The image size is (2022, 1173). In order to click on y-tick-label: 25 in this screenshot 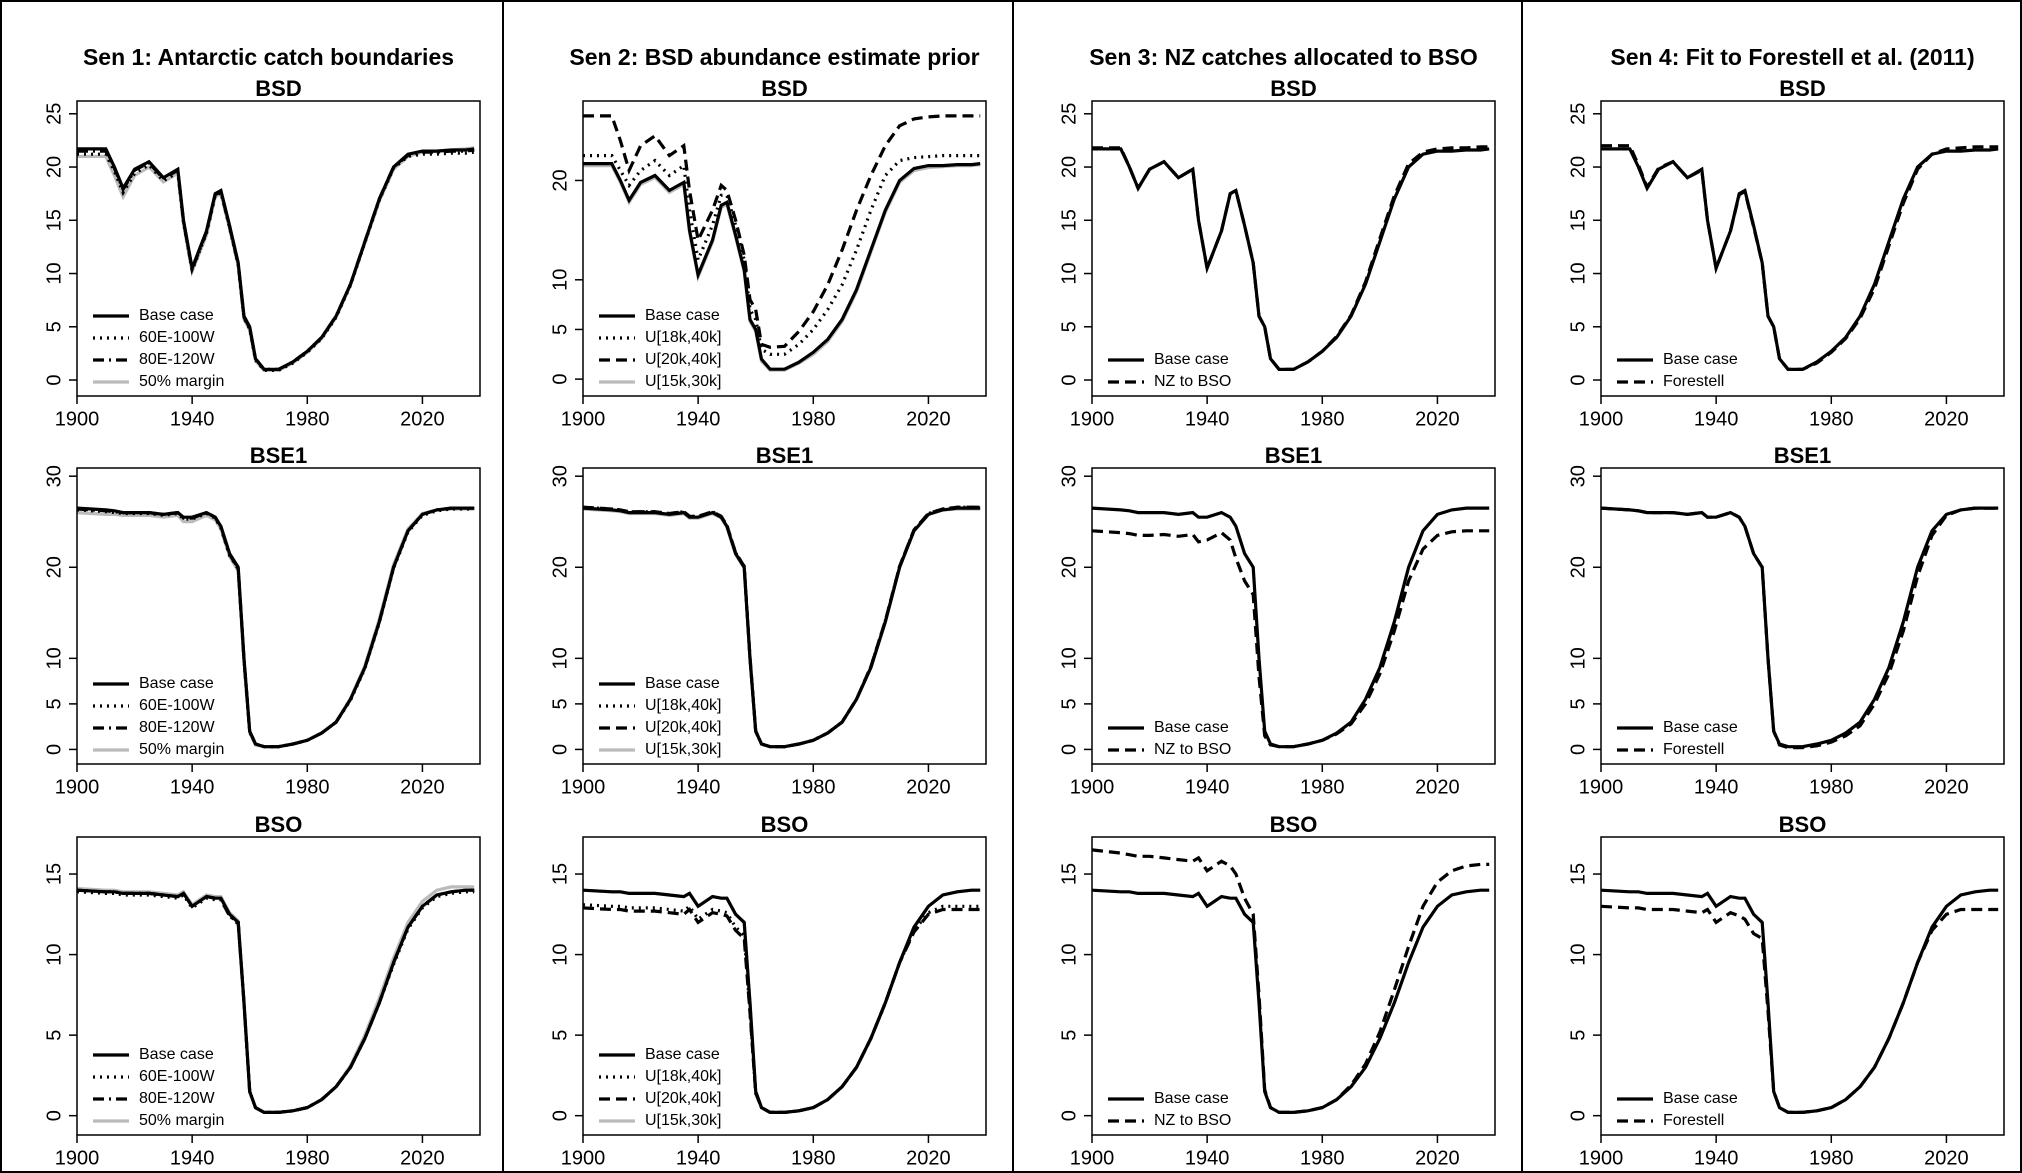, I will do `click(1069, 114)`.